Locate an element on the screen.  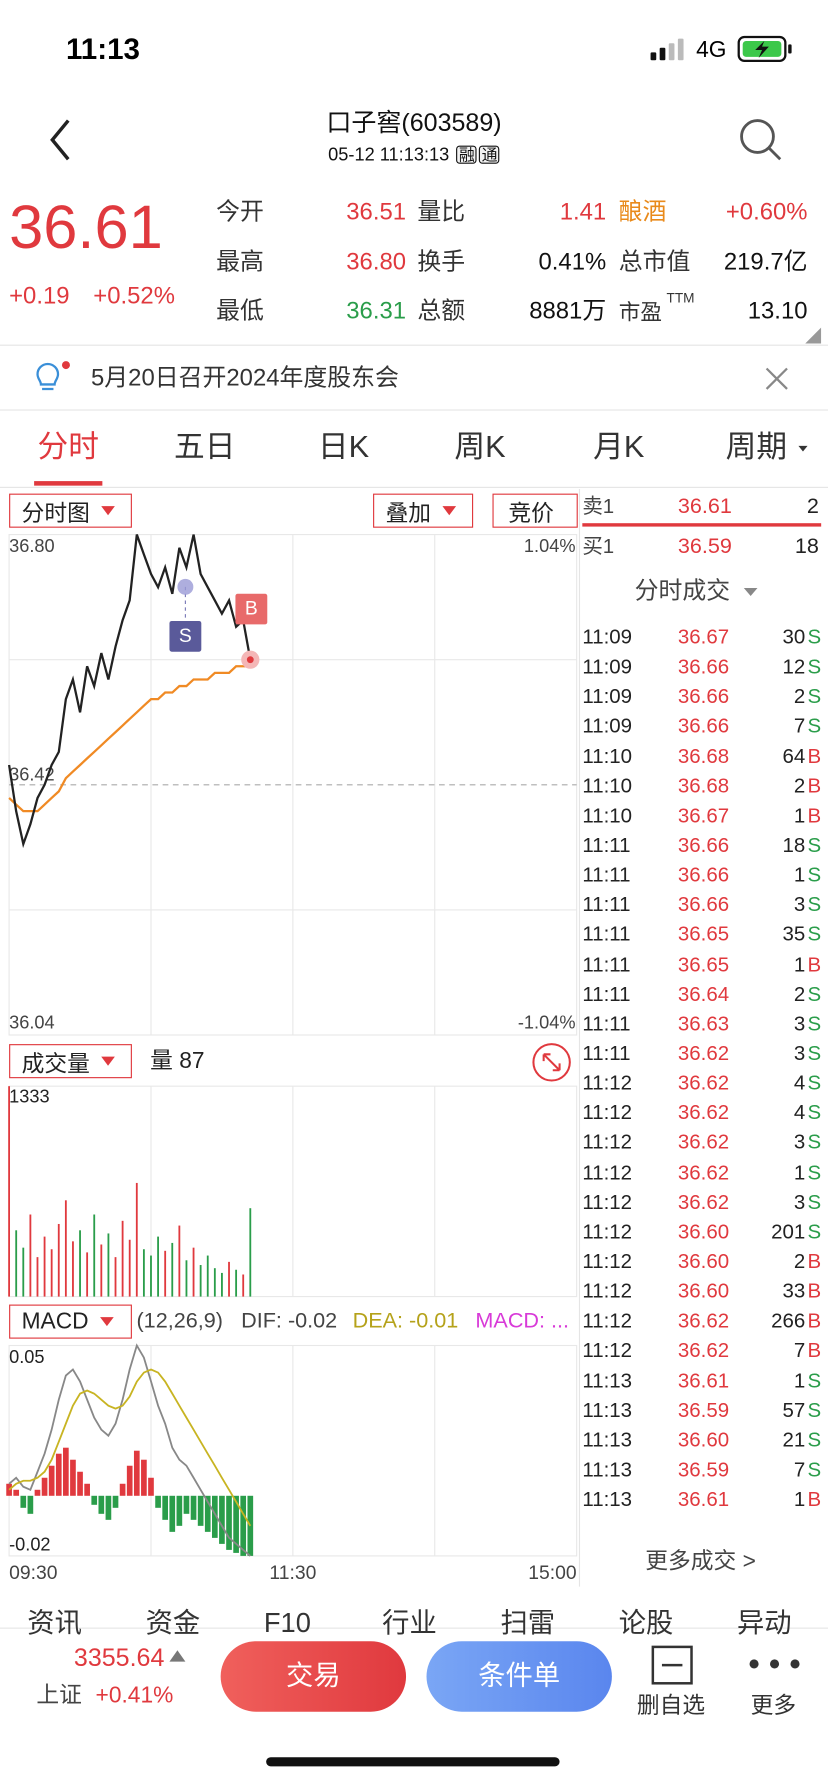
annotation-dot is located at coordinates (185, 586).